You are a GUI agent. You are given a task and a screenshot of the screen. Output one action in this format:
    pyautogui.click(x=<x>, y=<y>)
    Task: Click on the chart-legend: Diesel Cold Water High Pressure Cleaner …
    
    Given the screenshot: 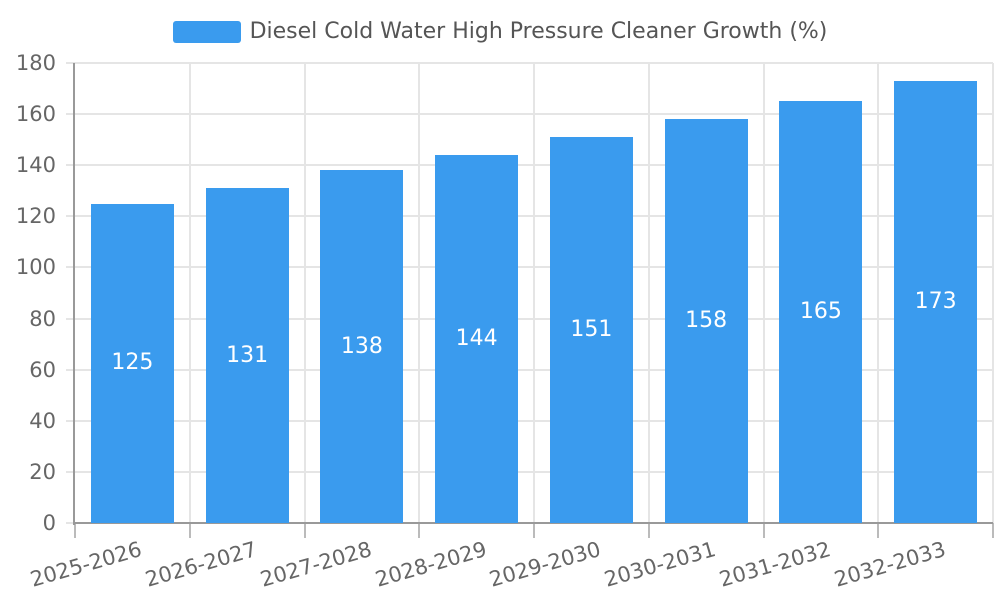 What is the action you would take?
    pyautogui.click(x=500, y=32)
    